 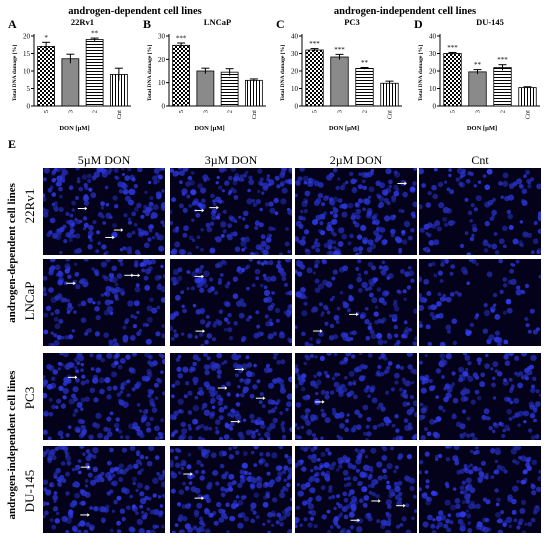 What do you see at coordinates (29, 89) in the screenshot?
I see `y-tick-label: 5` at bounding box center [29, 89].